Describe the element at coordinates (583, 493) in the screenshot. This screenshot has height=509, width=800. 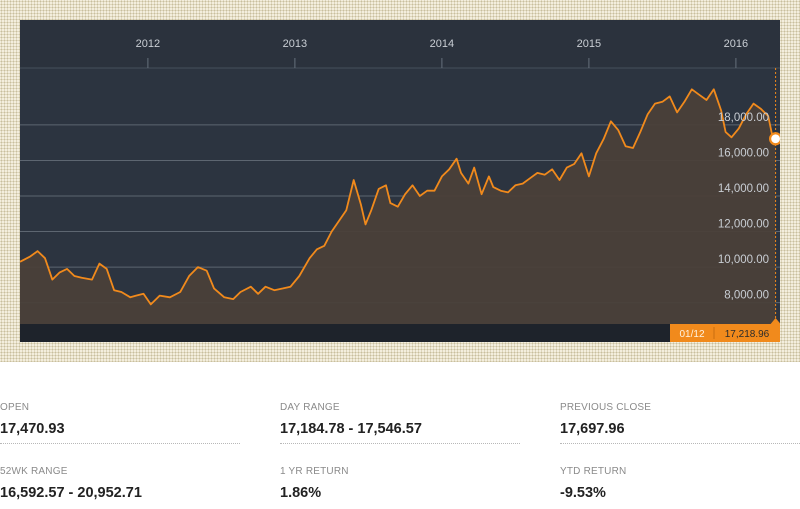
I see `stat-value: -9.53%` at that location.